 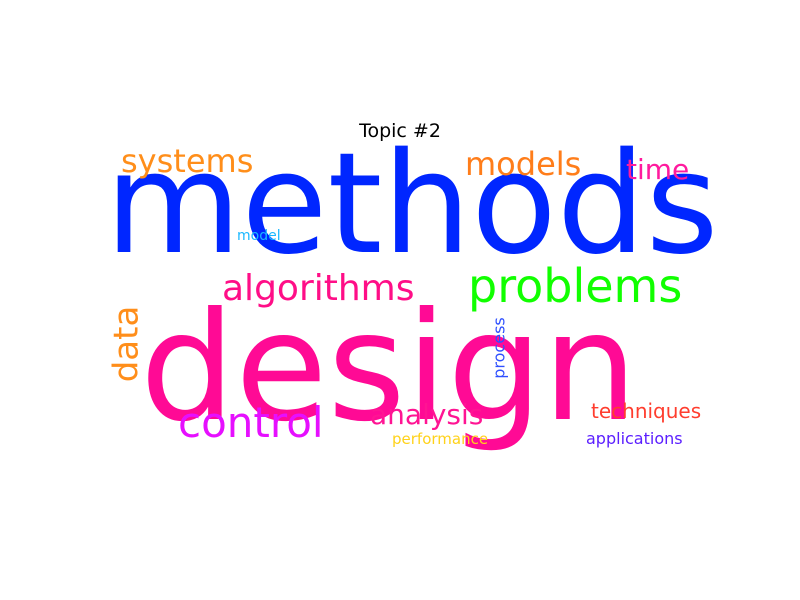 I want to click on word-process: process, so click(x=499, y=348).